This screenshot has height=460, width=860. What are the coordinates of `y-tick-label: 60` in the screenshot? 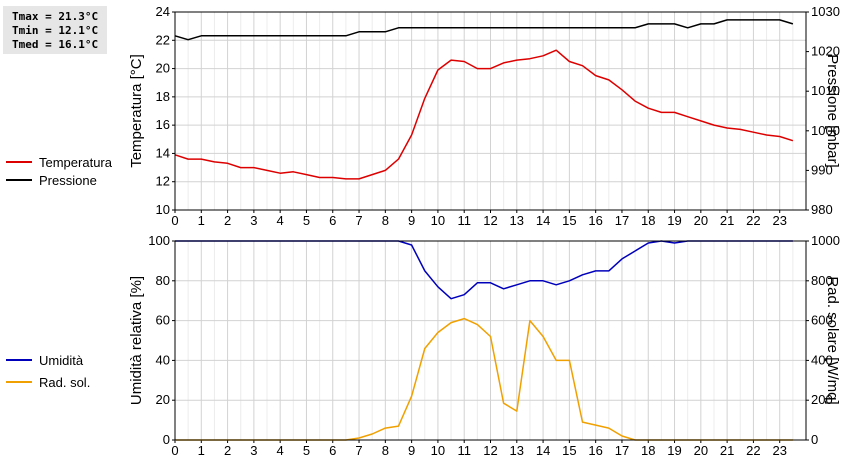 It's located at (163, 320).